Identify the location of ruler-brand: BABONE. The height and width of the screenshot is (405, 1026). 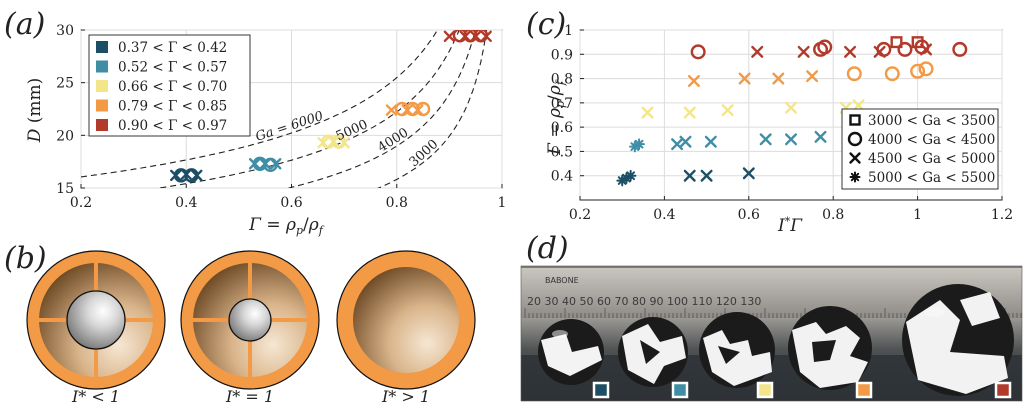
(562, 280).